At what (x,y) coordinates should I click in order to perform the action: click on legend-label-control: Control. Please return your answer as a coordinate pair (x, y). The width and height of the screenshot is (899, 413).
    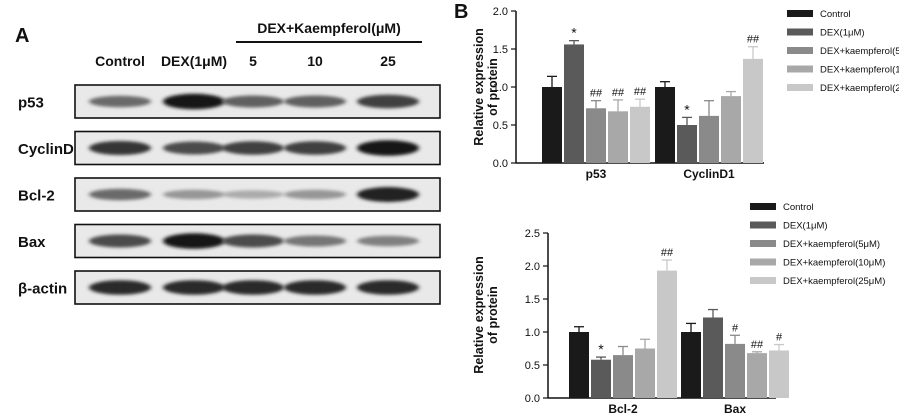
    Looking at the image, I should click on (798, 207).